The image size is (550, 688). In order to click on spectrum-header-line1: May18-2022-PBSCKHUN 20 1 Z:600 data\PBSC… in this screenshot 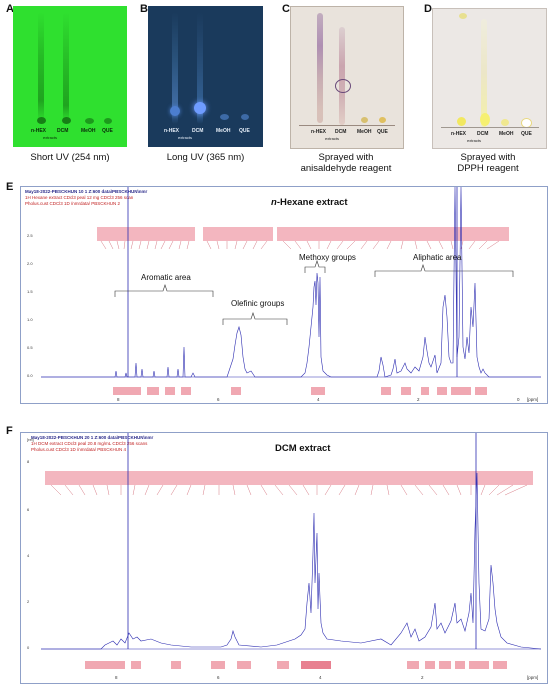, I will do `click(92, 437)`.